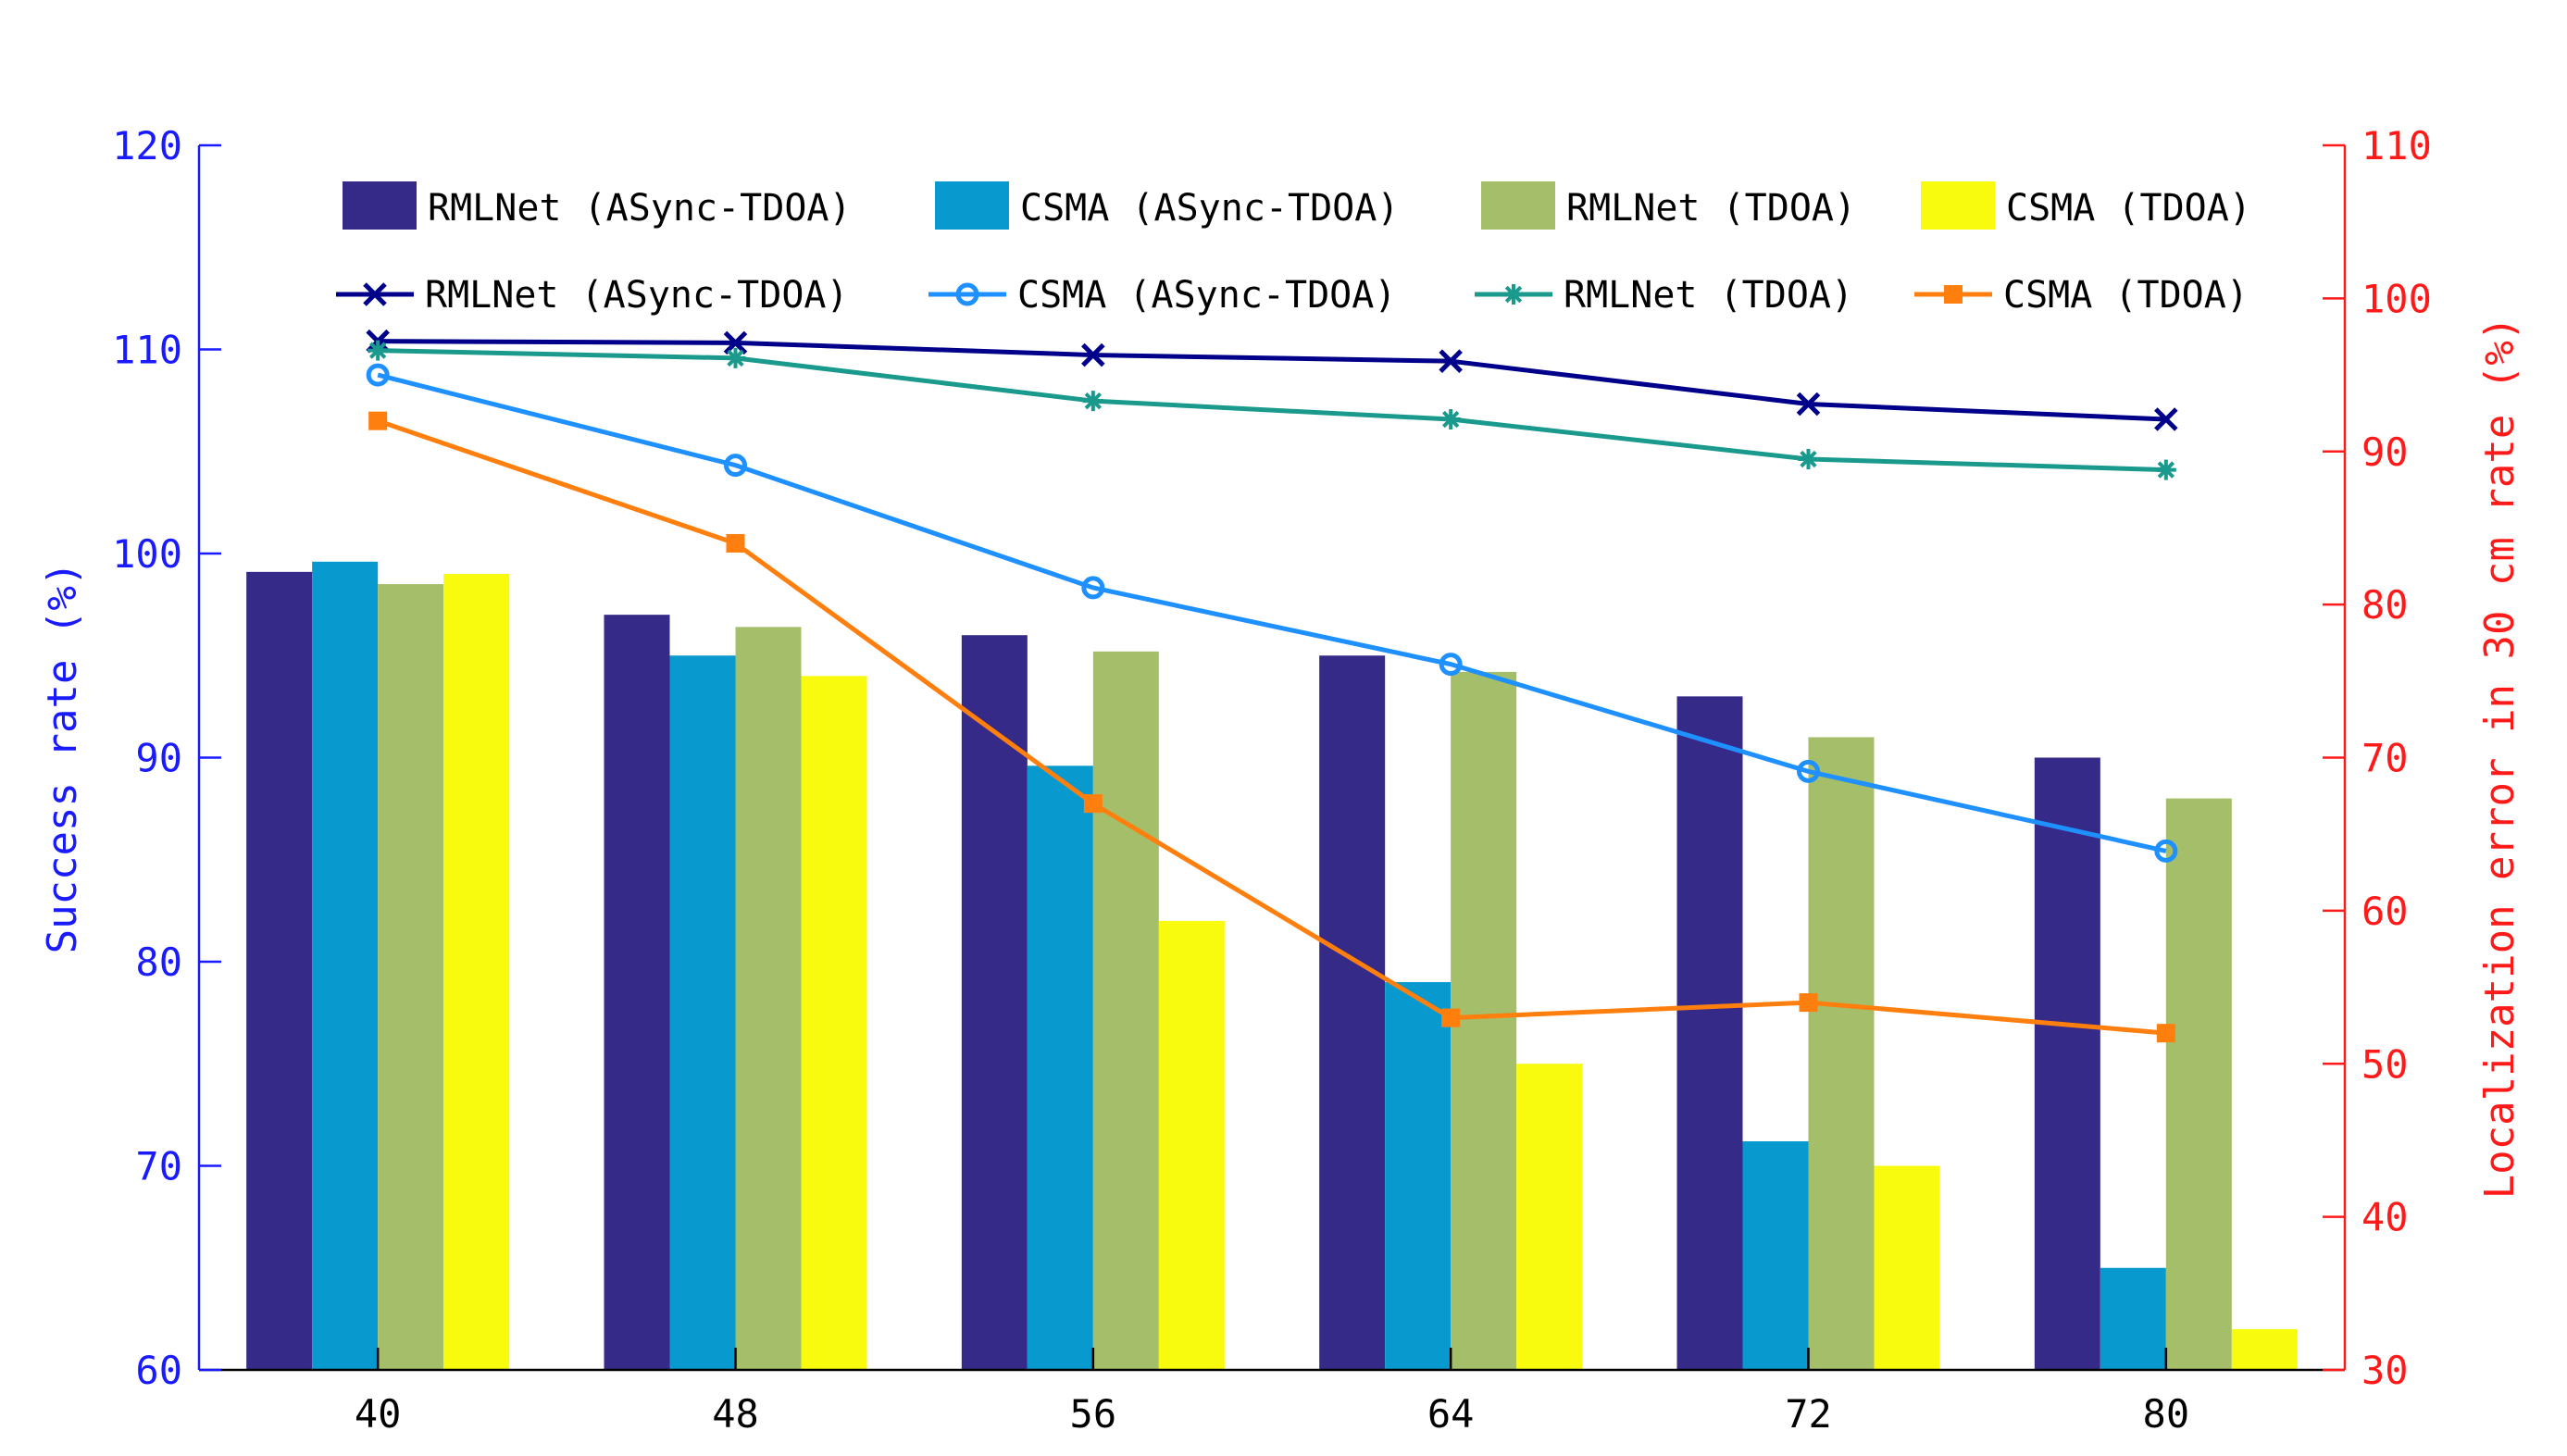  Describe the element at coordinates (158, 758) in the screenshot. I see `left-tick-label: 90` at that location.